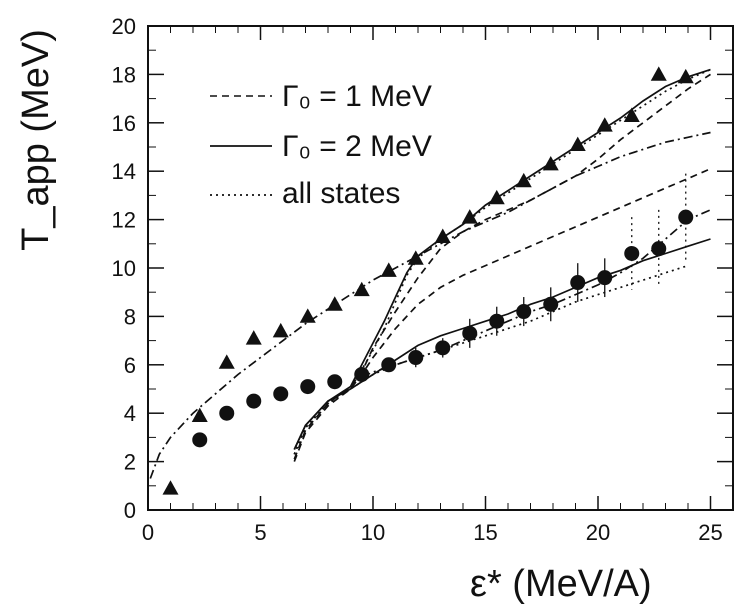 This screenshot has height=607, width=735. I want to click on x-tick-label: 15, so click(485, 532).